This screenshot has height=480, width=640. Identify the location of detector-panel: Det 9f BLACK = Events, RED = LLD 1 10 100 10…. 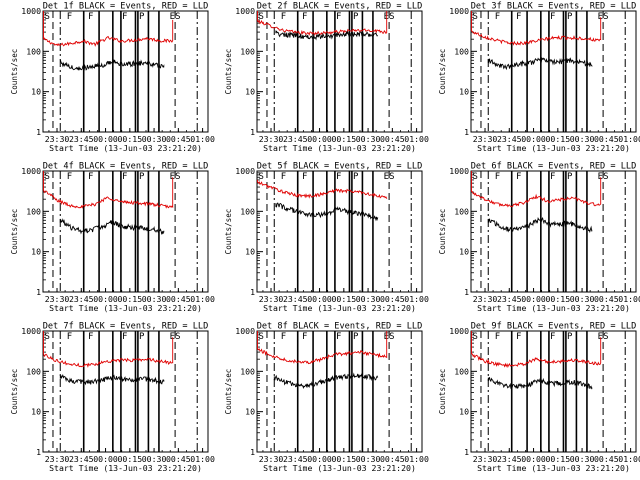
(539, 398).